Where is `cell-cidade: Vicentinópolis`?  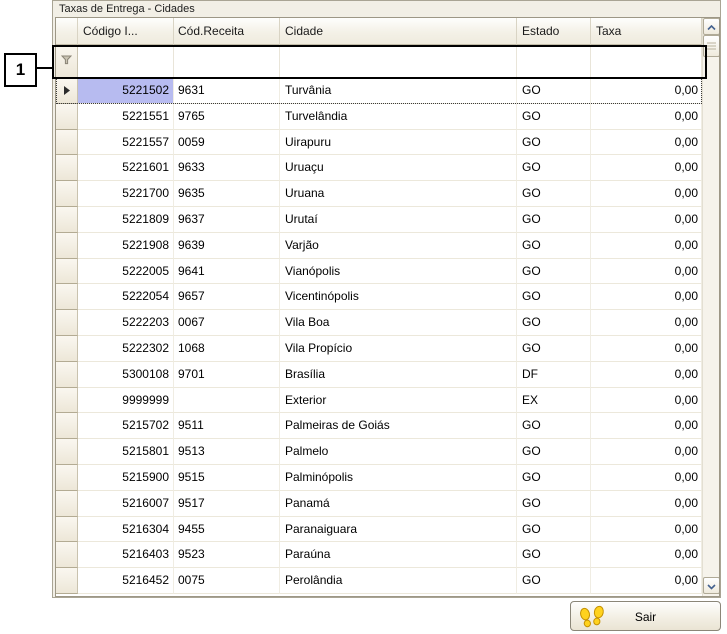 cell-cidade: Vicentinópolis is located at coordinates (398, 297).